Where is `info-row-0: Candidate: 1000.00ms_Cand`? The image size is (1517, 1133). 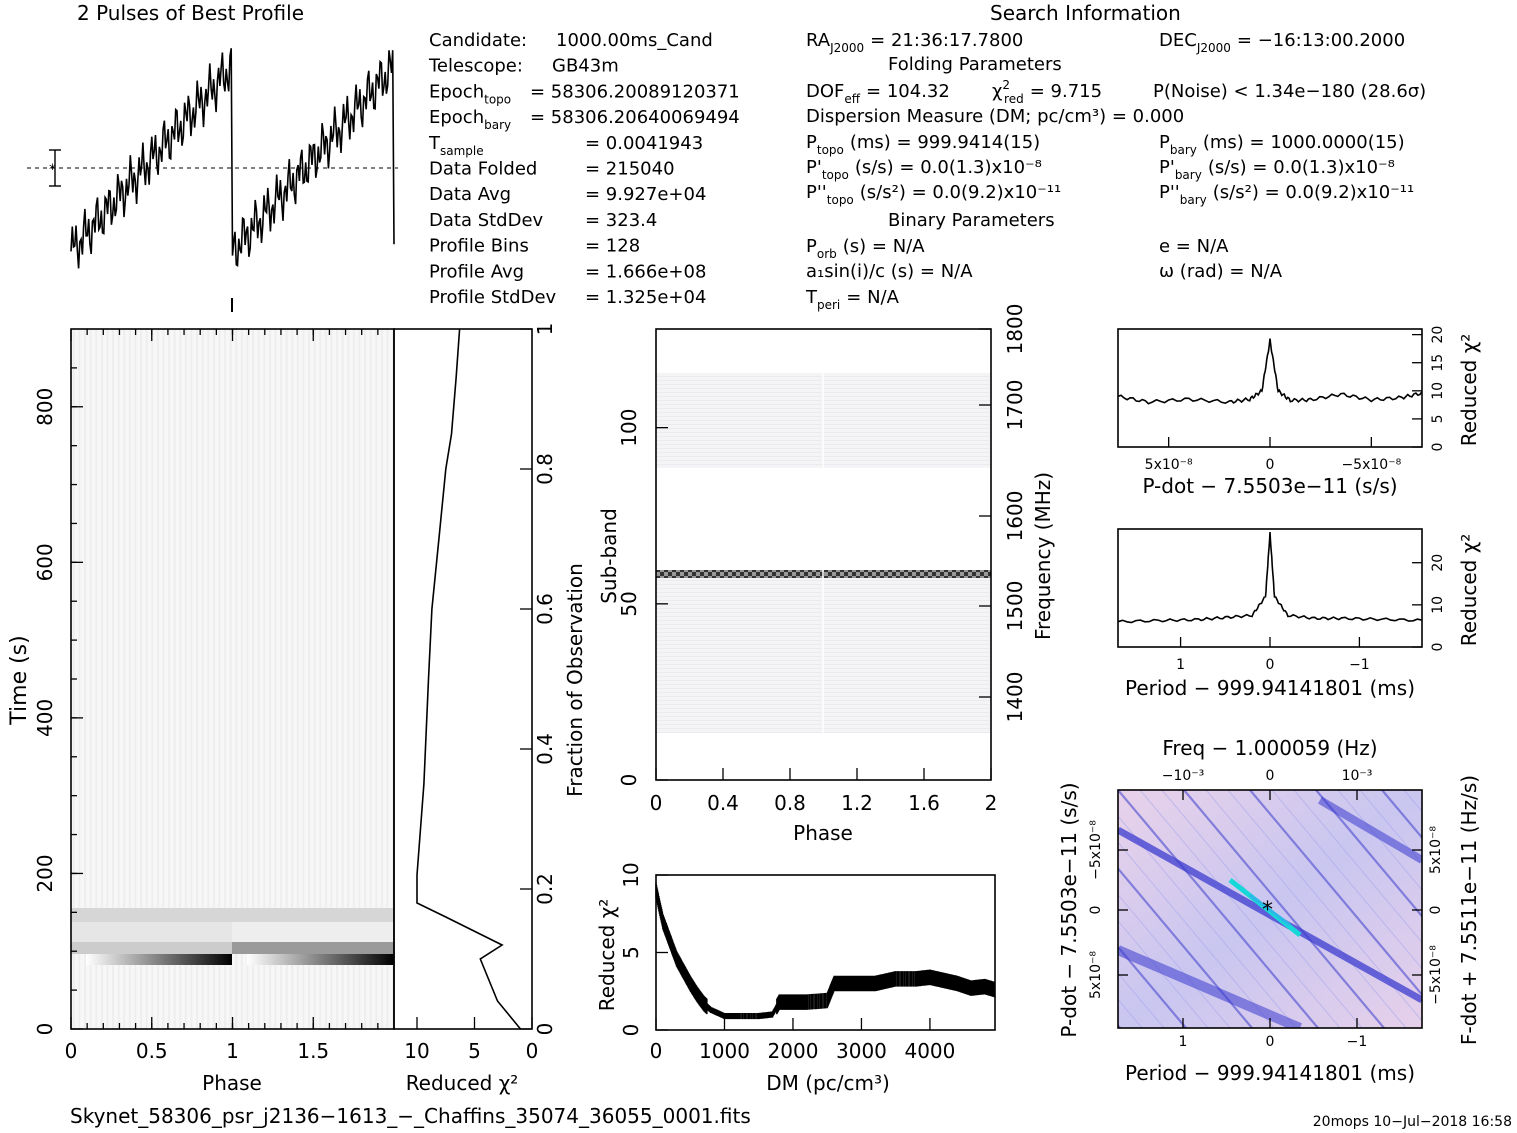
info-row-0: Candidate: 1000.00ms_Cand is located at coordinates (571, 40).